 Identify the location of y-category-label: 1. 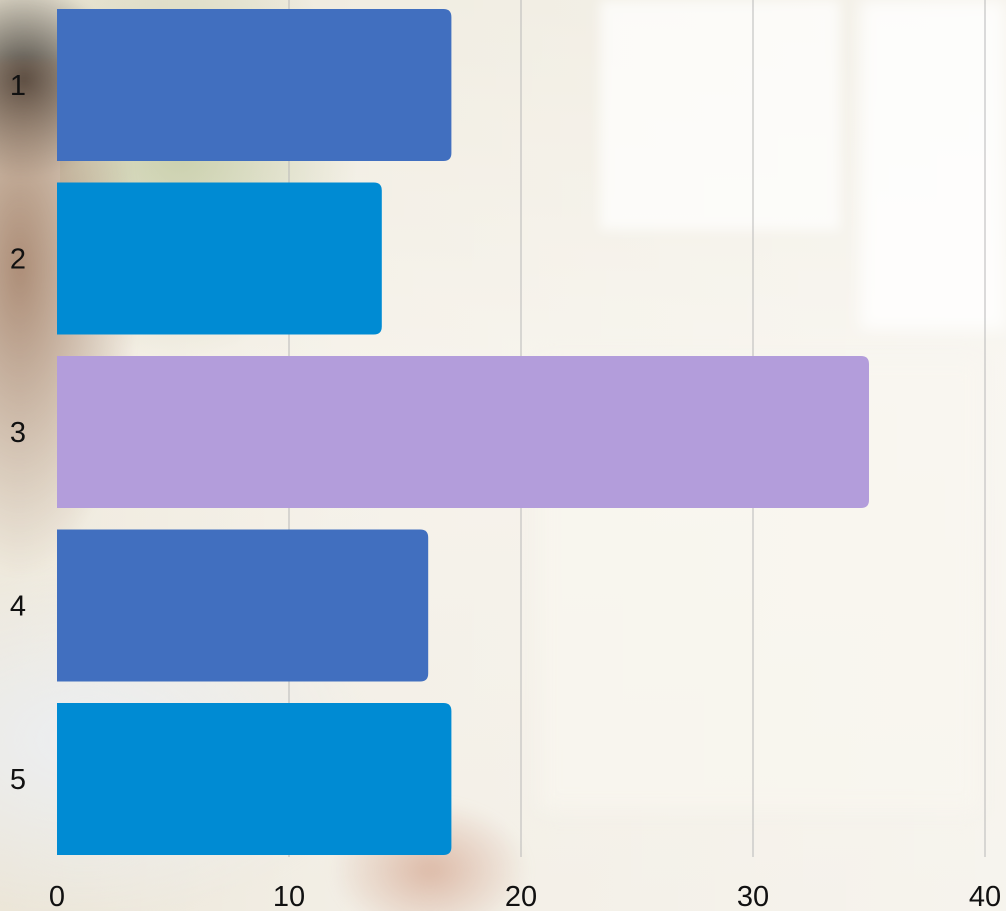
(18, 86).